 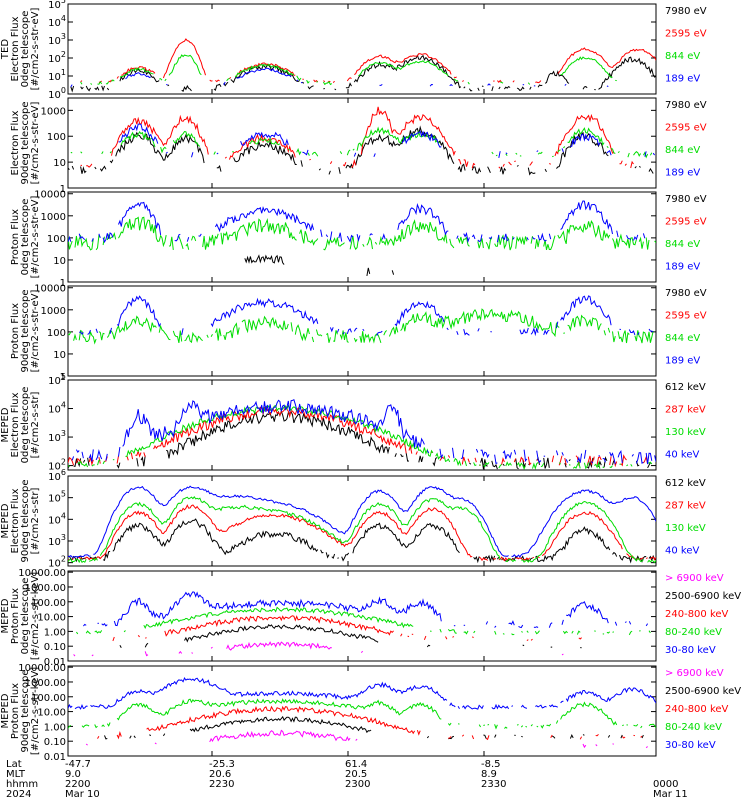 I want to click on footer-value: 20.6, so click(x=220, y=774).